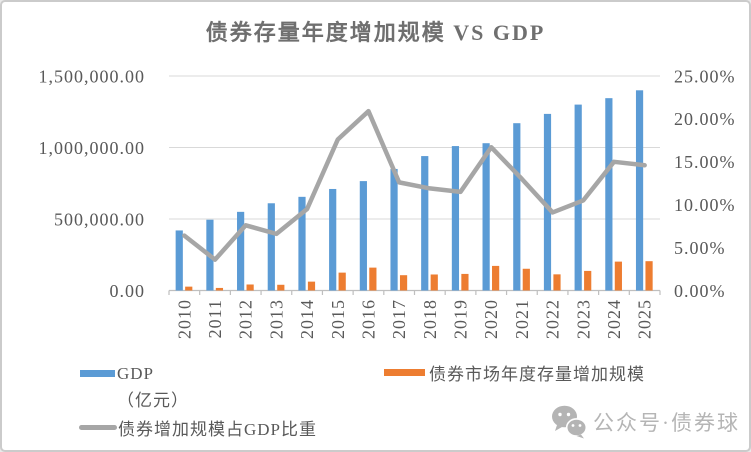 The height and width of the screenshot is (452, 751). What do you see at coordinates (403, 283) in the screenshot?
I see `bond-bar-2017` at bounding box center [403, 283].